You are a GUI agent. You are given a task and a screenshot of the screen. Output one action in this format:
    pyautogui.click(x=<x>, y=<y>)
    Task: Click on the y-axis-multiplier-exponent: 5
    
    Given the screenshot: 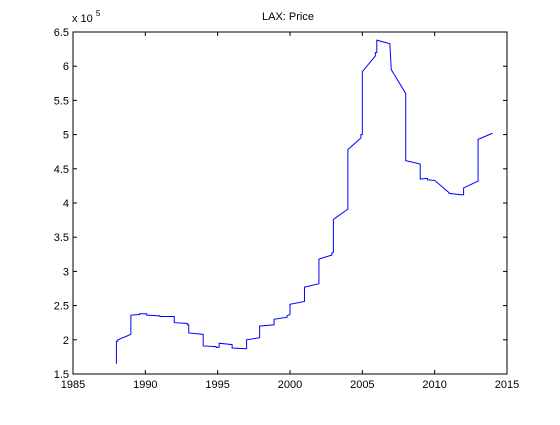 What is the action you would take?
    pyautogui.click(x=98, y=13)
    